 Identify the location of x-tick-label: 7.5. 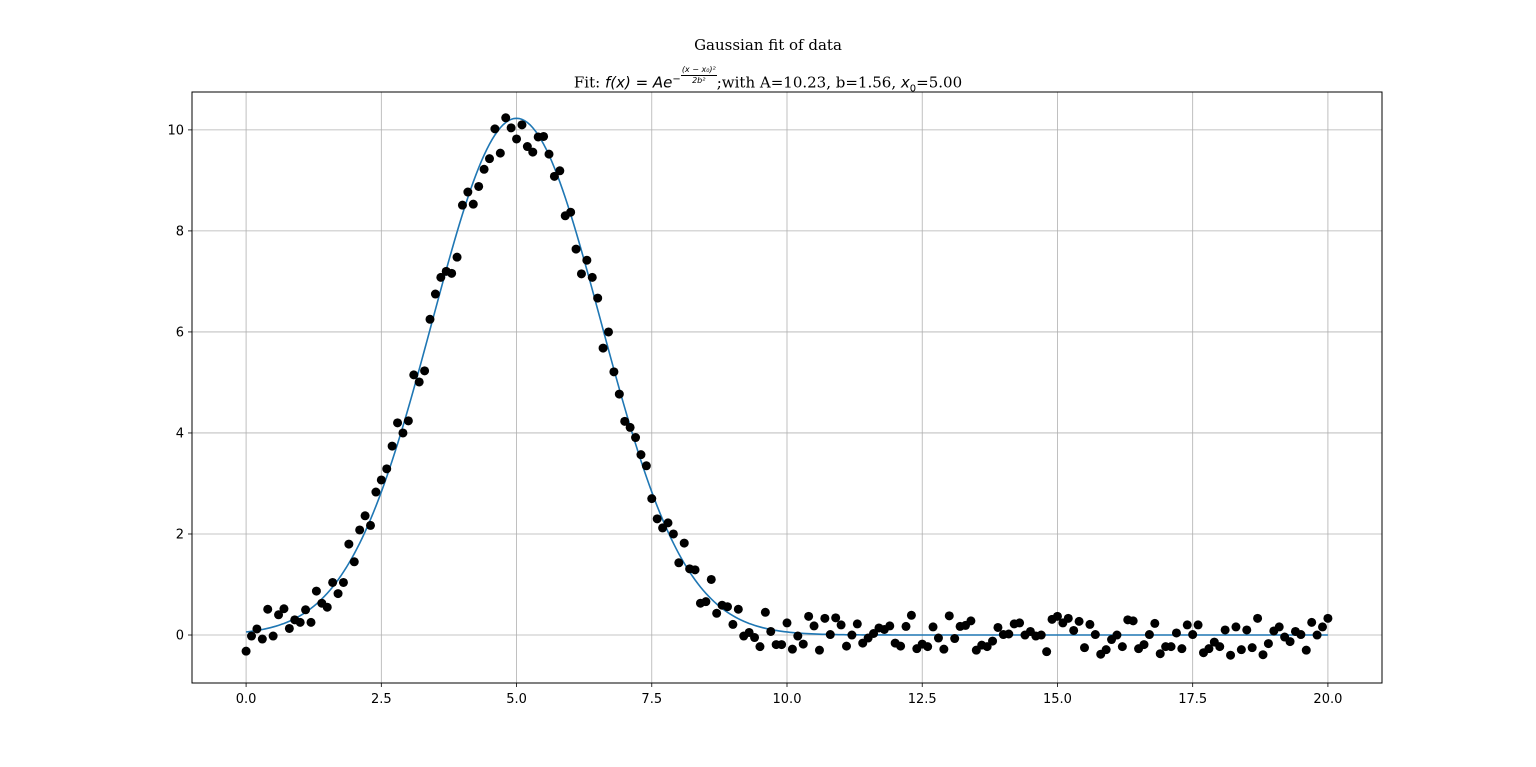
(651, 699).